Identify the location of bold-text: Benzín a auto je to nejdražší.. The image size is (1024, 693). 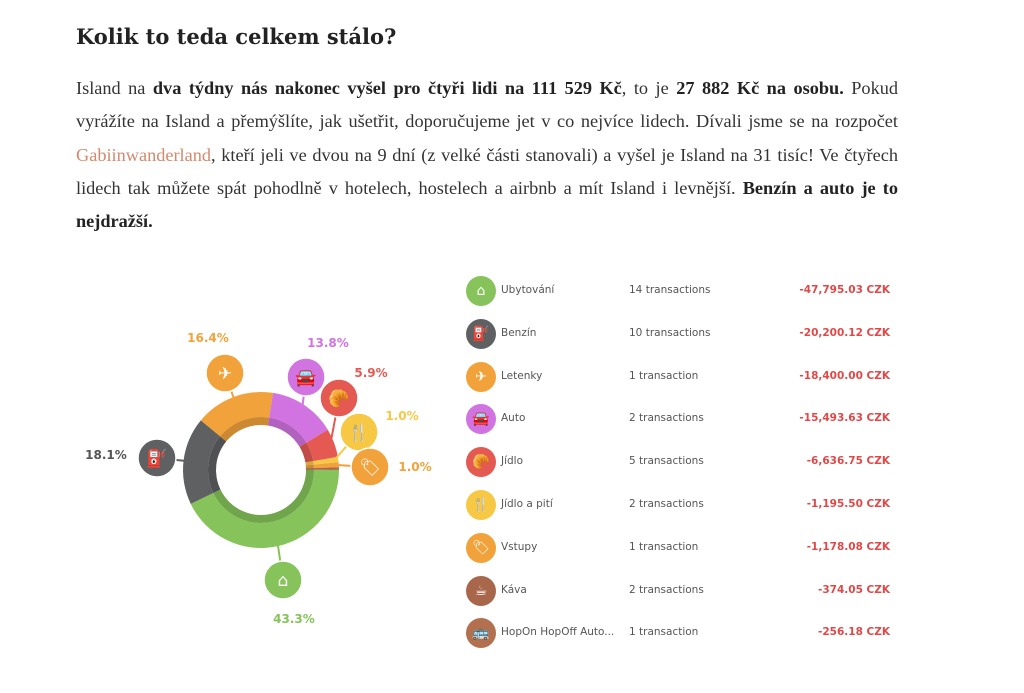
(487, 204).